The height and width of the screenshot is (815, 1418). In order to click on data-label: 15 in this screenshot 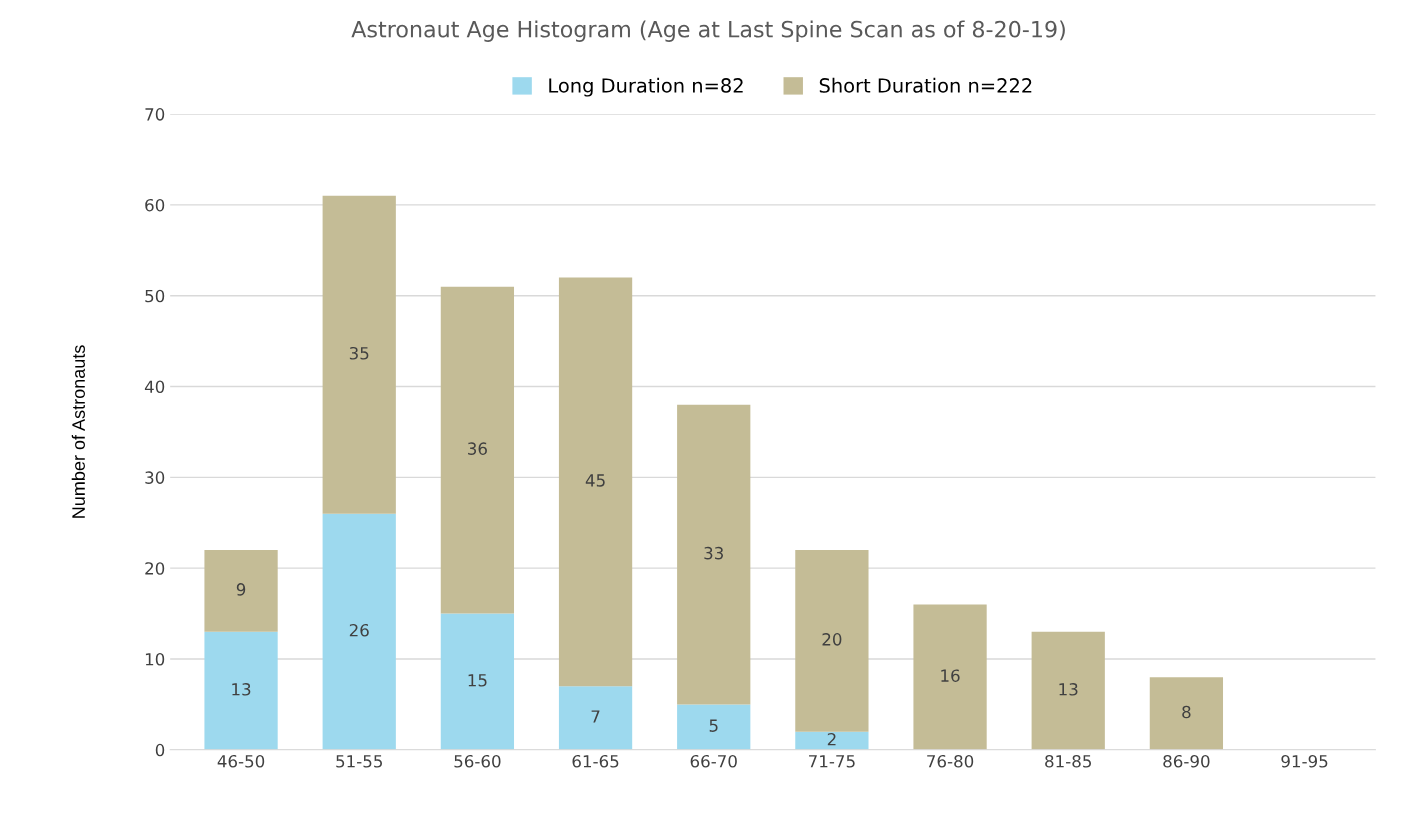, I will do `click(477, 680)`.